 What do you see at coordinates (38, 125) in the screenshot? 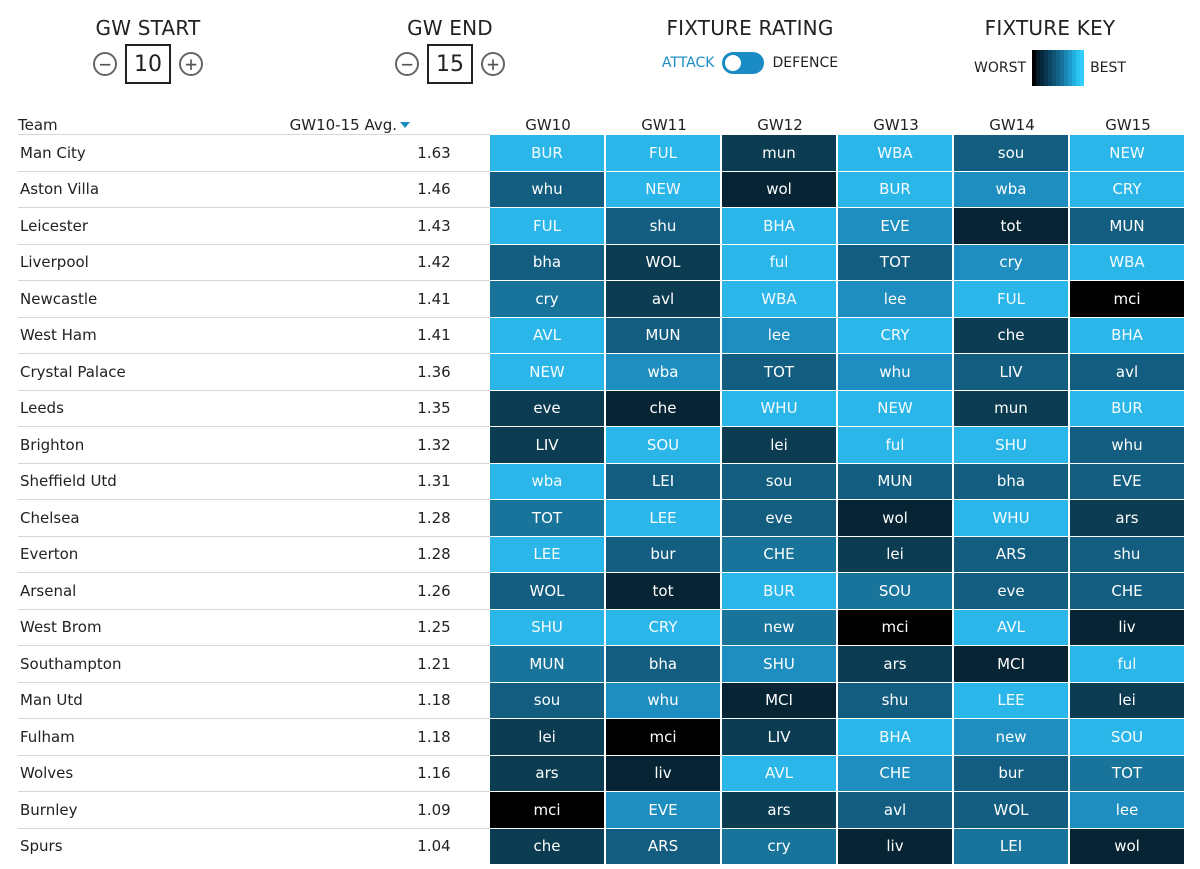
I see `team-column-header: Team` at bounding box center [38, 125].